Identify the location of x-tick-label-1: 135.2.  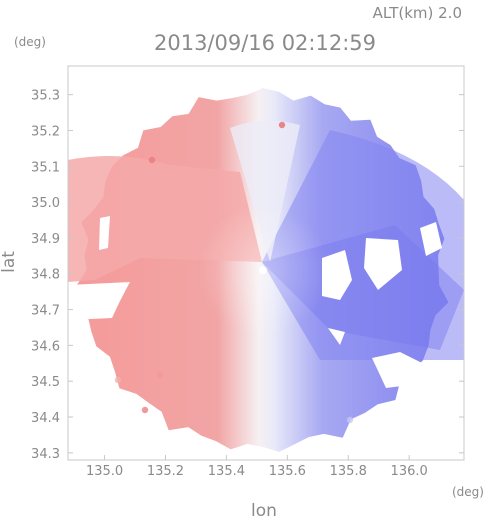
(165, 471).